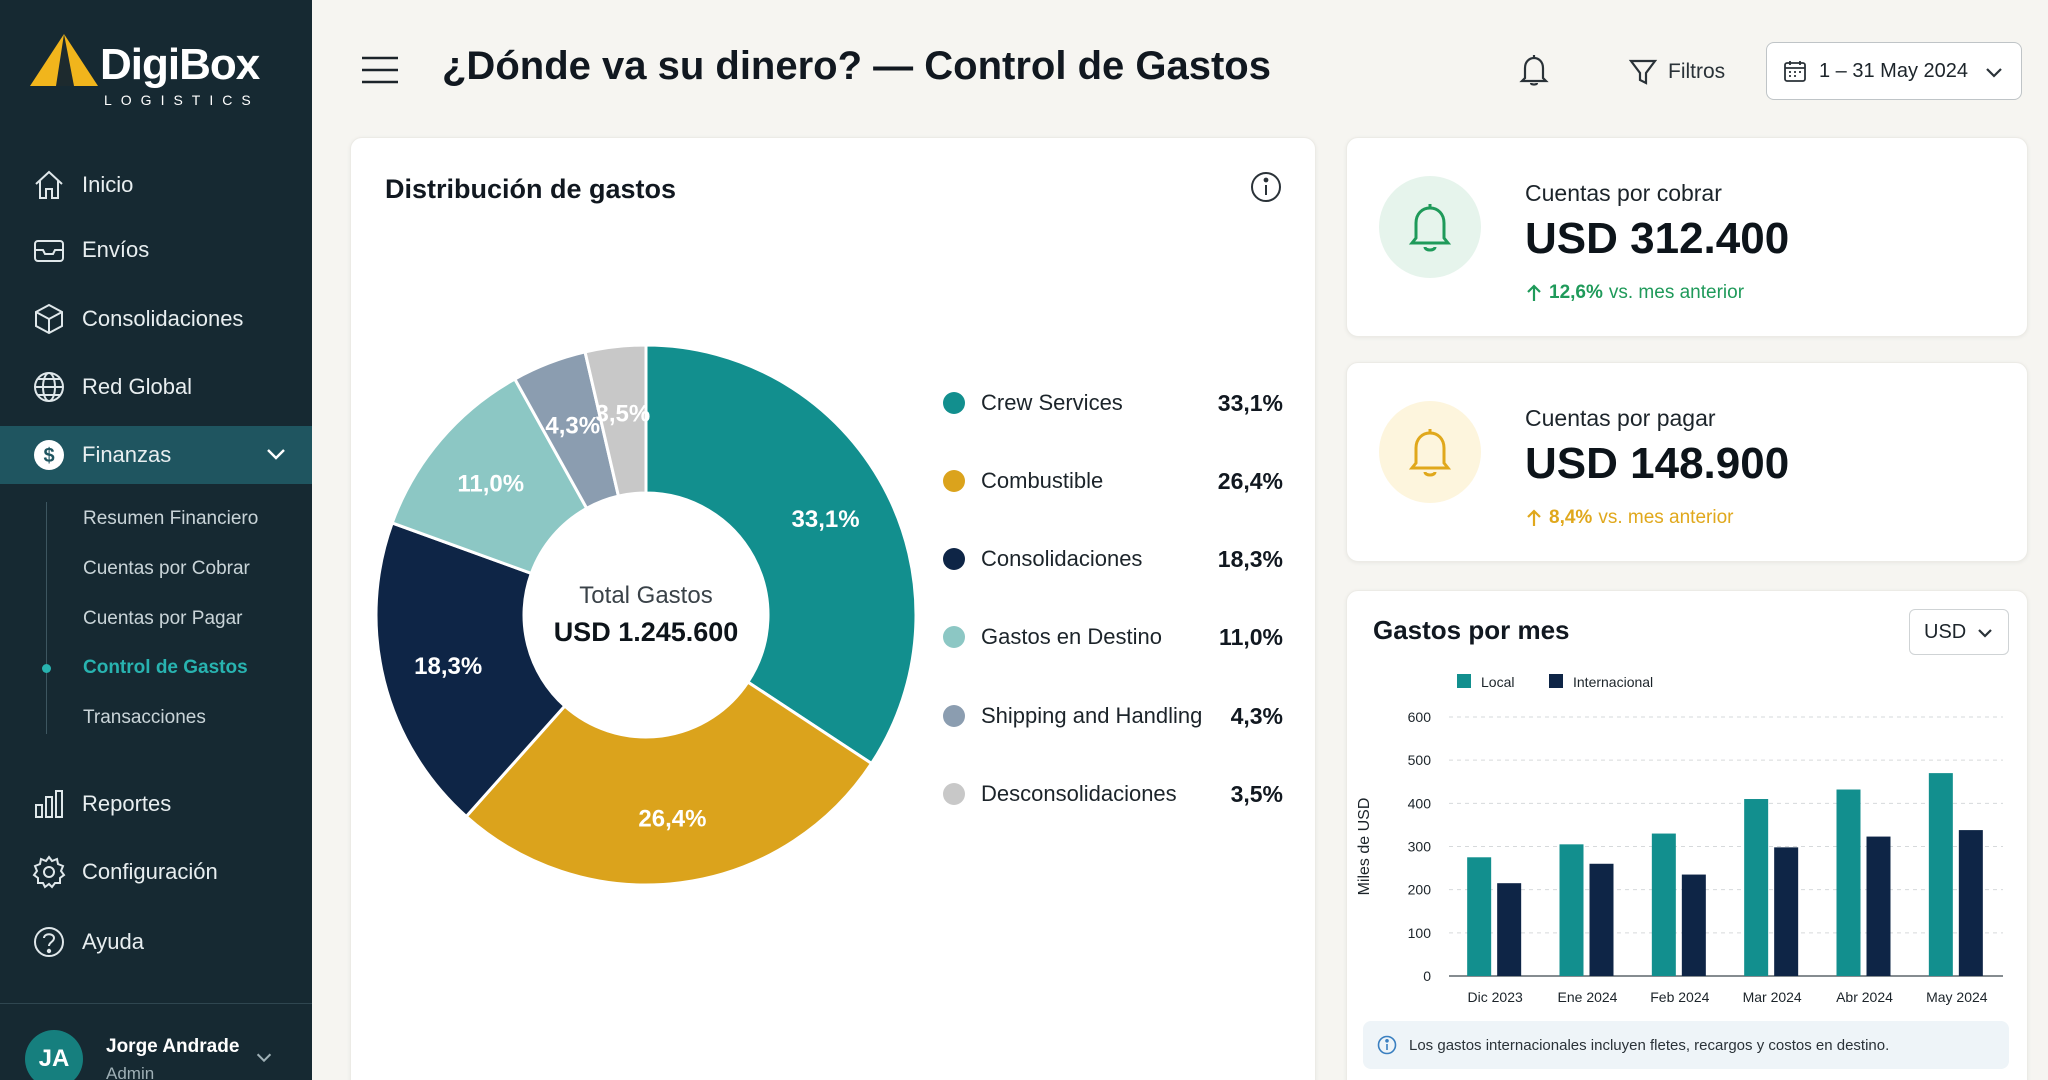  I want to click on slice-label: 33,1%, so click(826, 519).